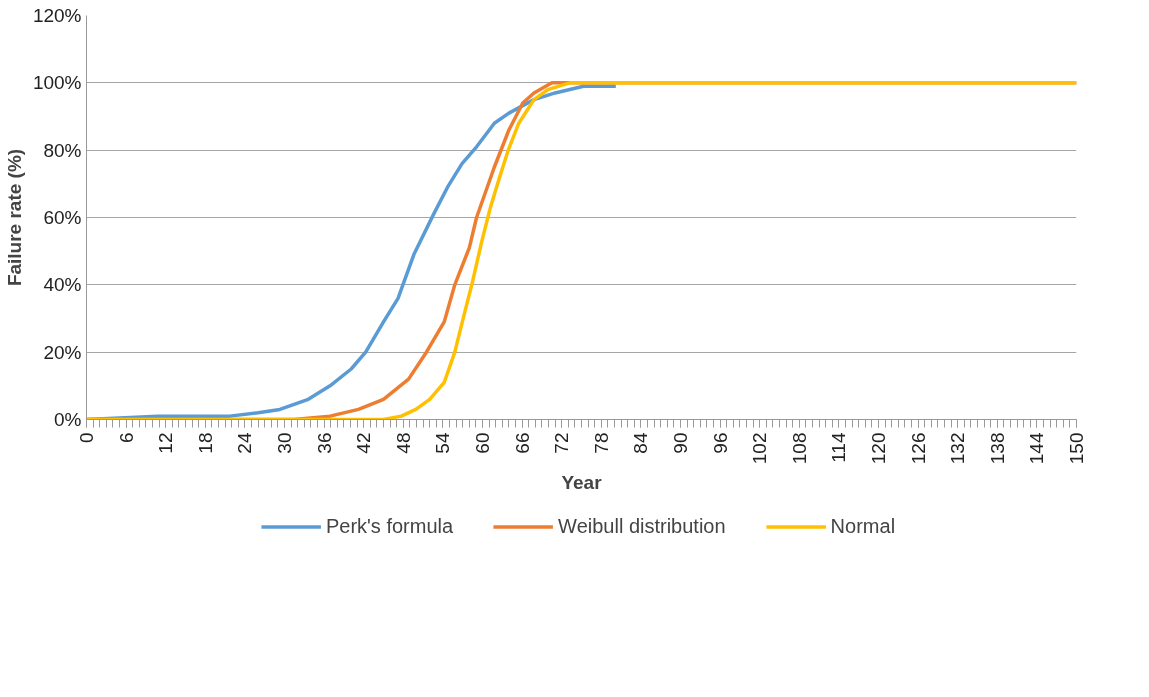 This screenshot has height=697, width=1149. I want to click on x-tick-label: 126, so click(918, 448).